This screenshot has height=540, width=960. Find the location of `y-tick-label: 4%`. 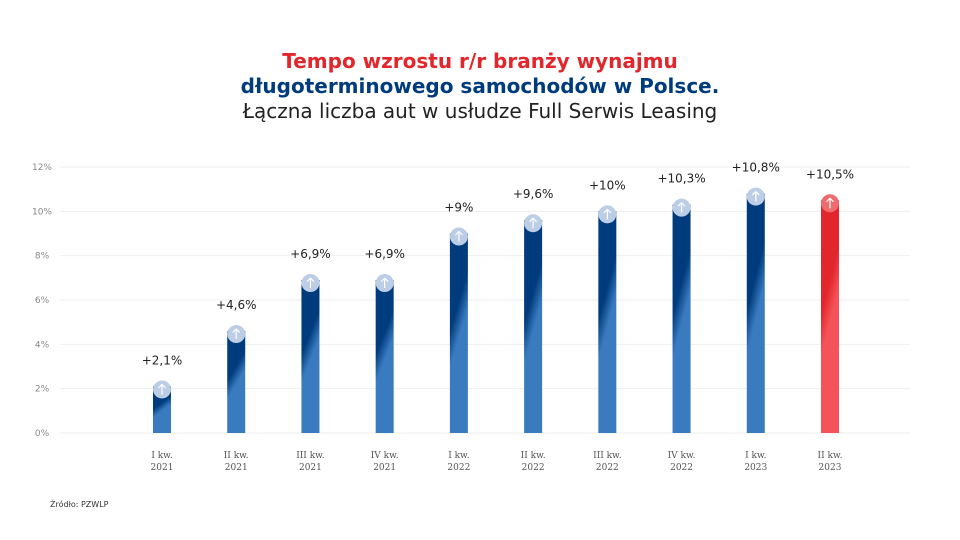

y-tick-label: 4% is located at coordinates (42, 345).